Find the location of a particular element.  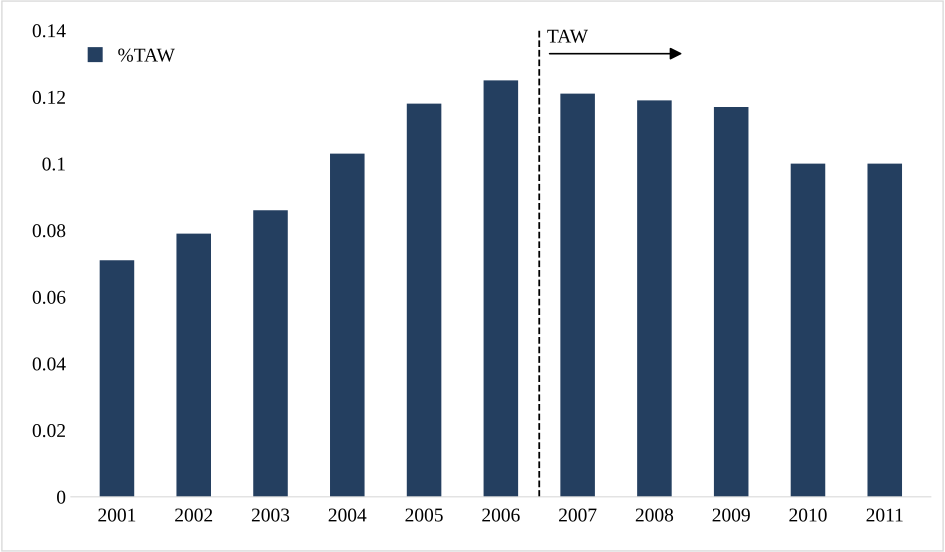

x-tick-label: 2001 is located at coordinates (117, 515).